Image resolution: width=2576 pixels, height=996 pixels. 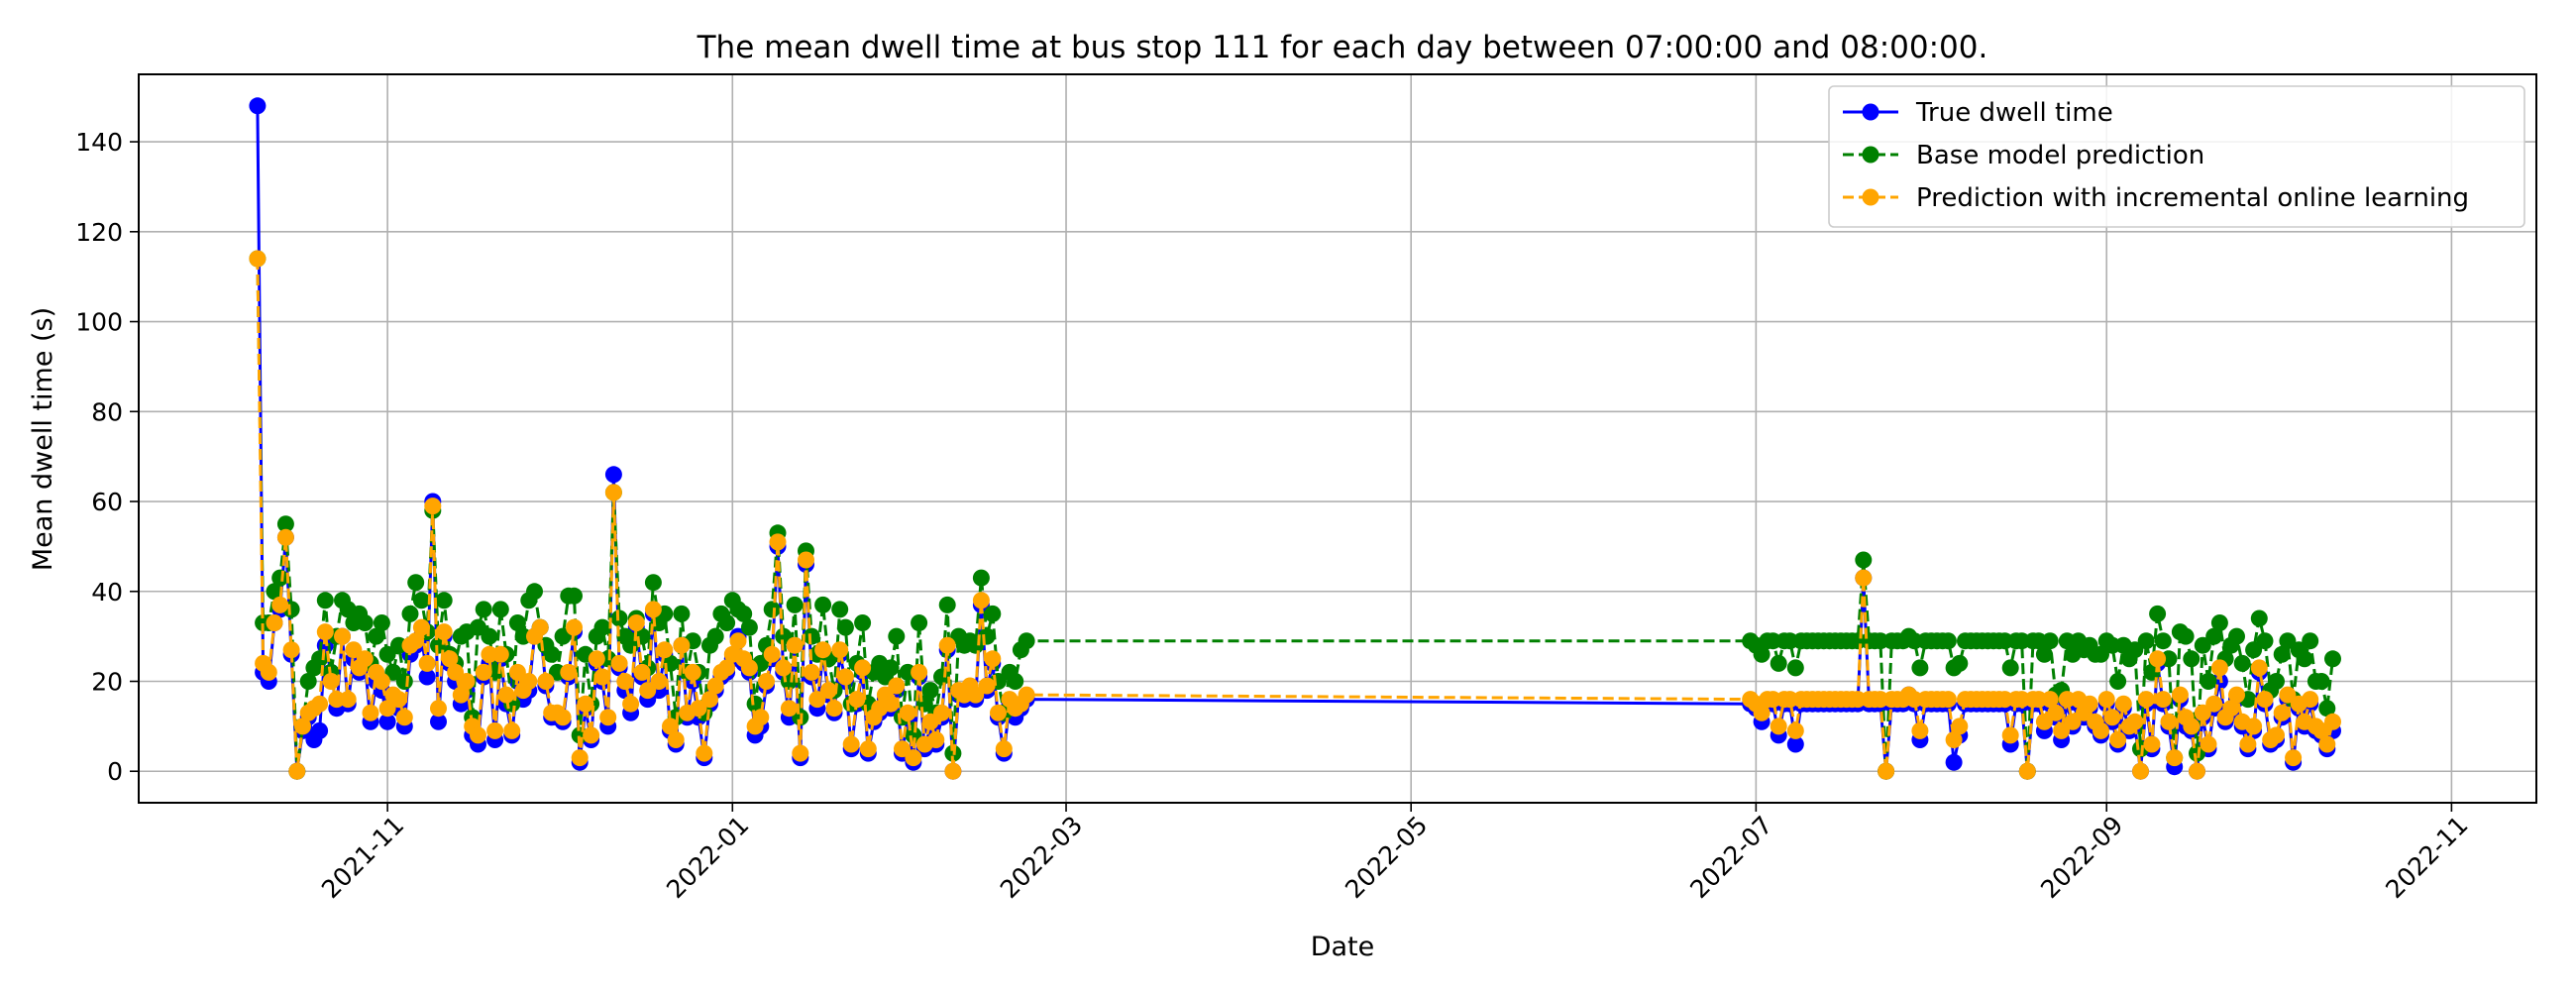 What do you see at coordinates (2014, 113) in the screenshot?
I see `legend-label: True dwell time` at bounding box center [2014, 113].